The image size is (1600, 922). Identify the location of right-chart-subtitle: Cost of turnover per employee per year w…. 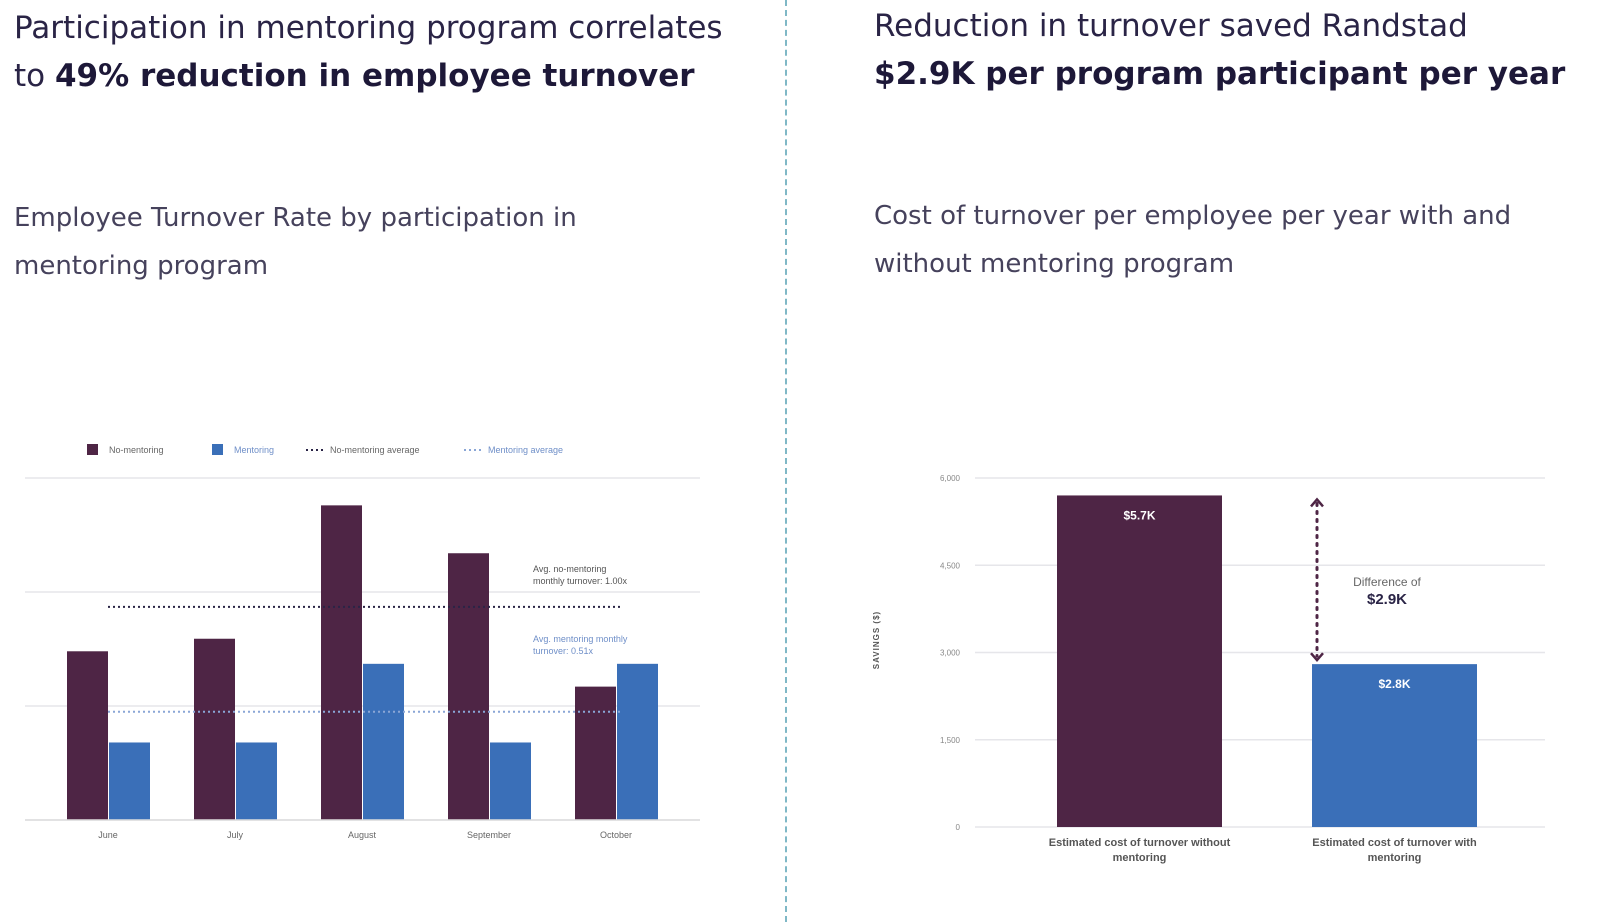
(1193, 240).